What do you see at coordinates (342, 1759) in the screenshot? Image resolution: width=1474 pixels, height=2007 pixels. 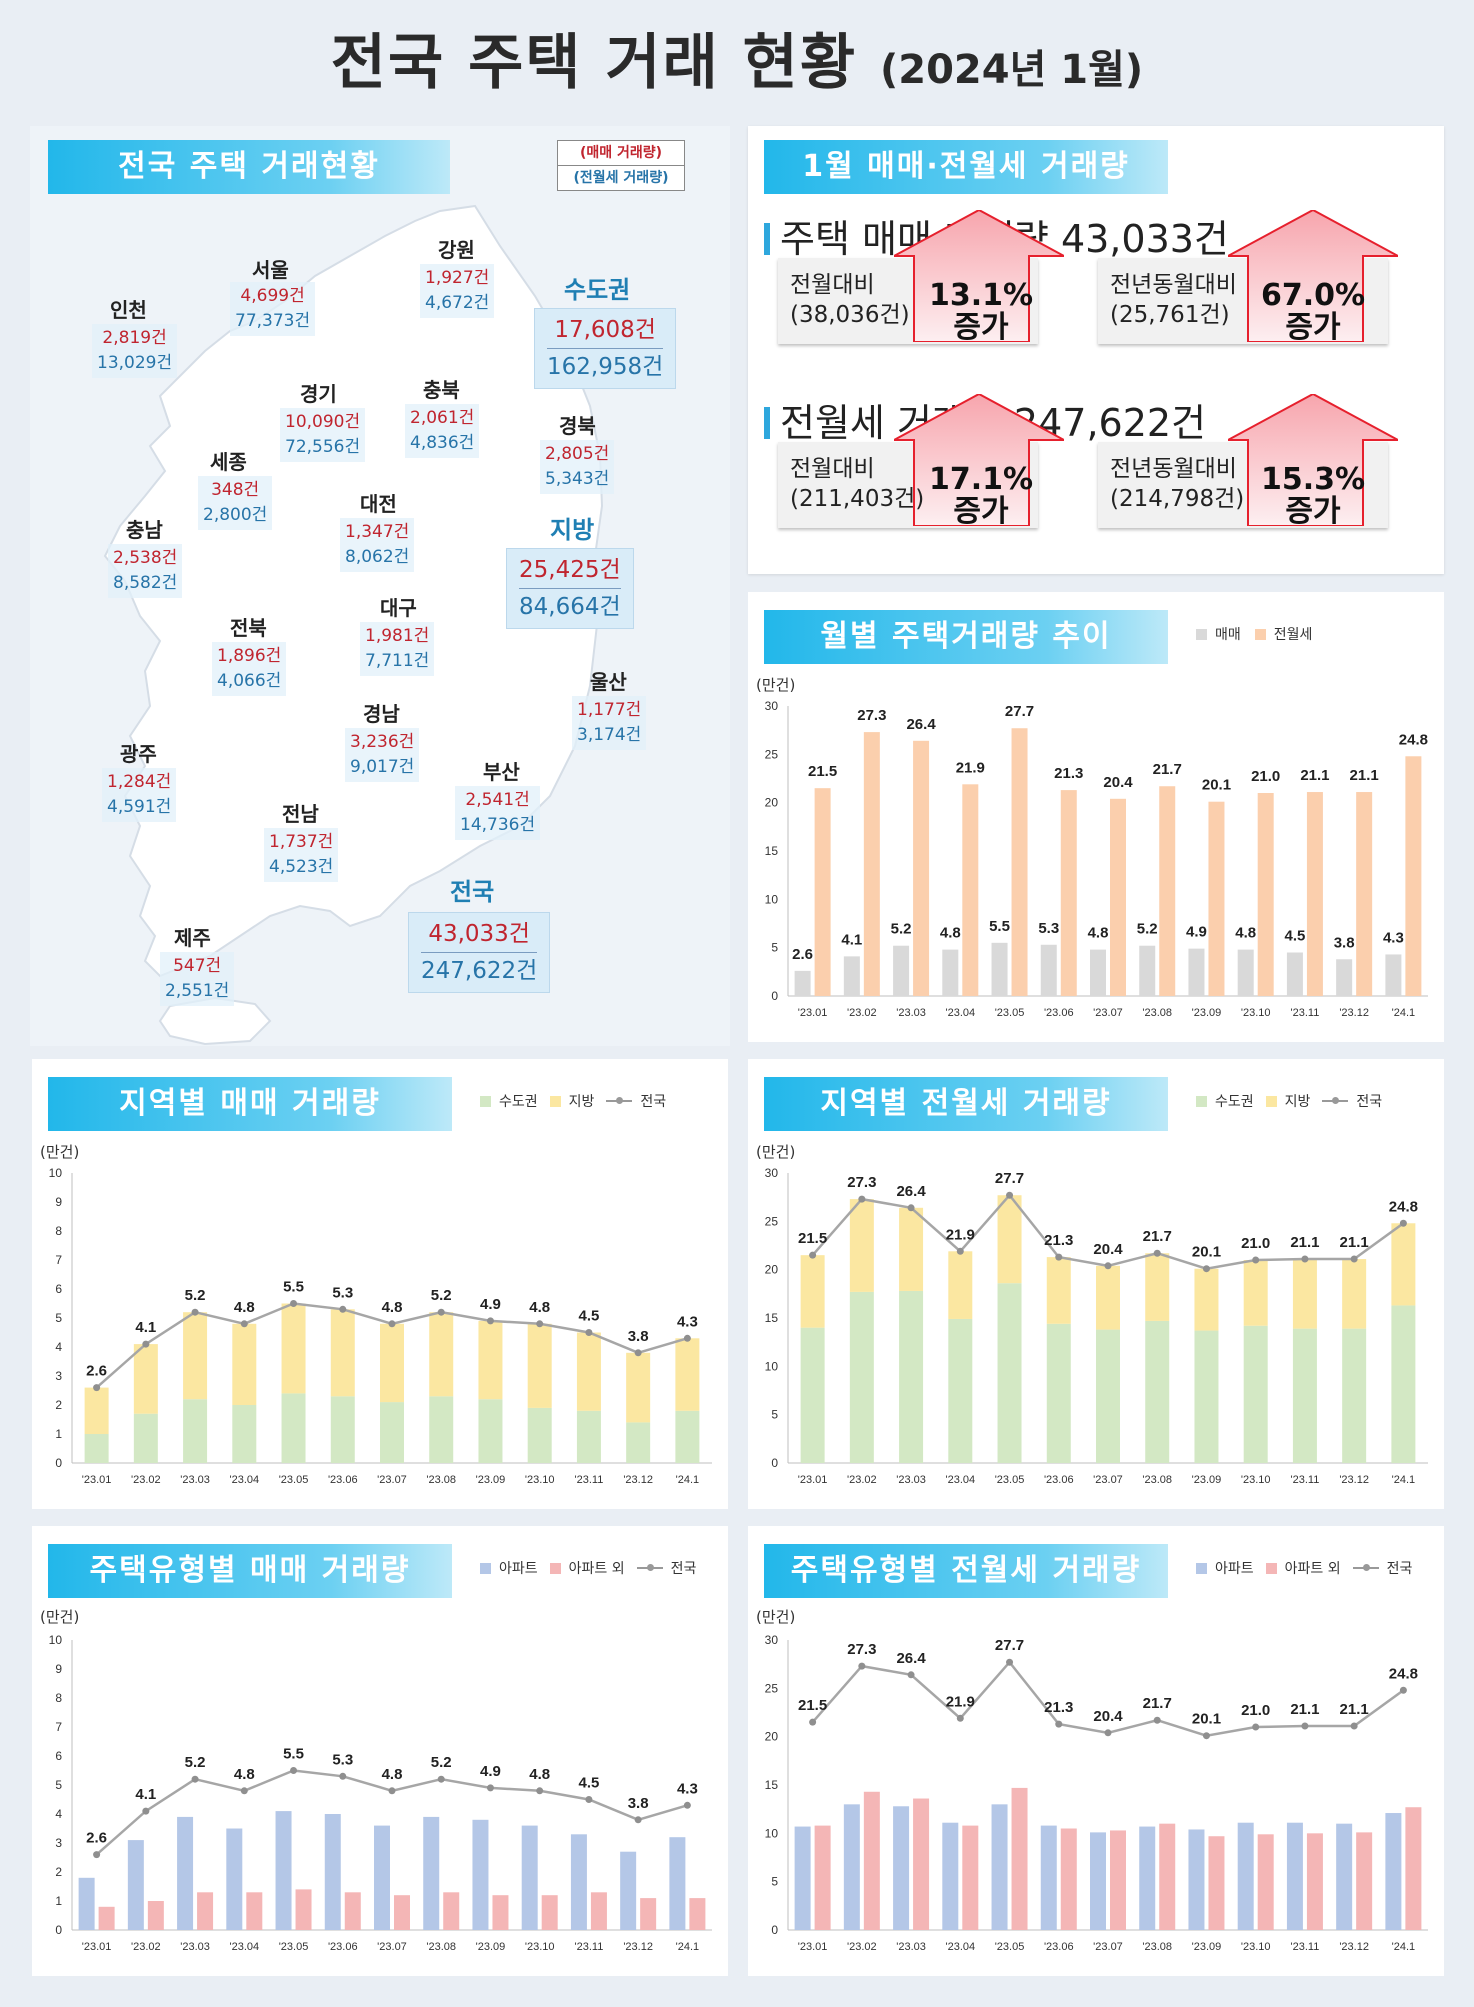 I see `data-label: 5.3` at bounding box center [342, 1759].